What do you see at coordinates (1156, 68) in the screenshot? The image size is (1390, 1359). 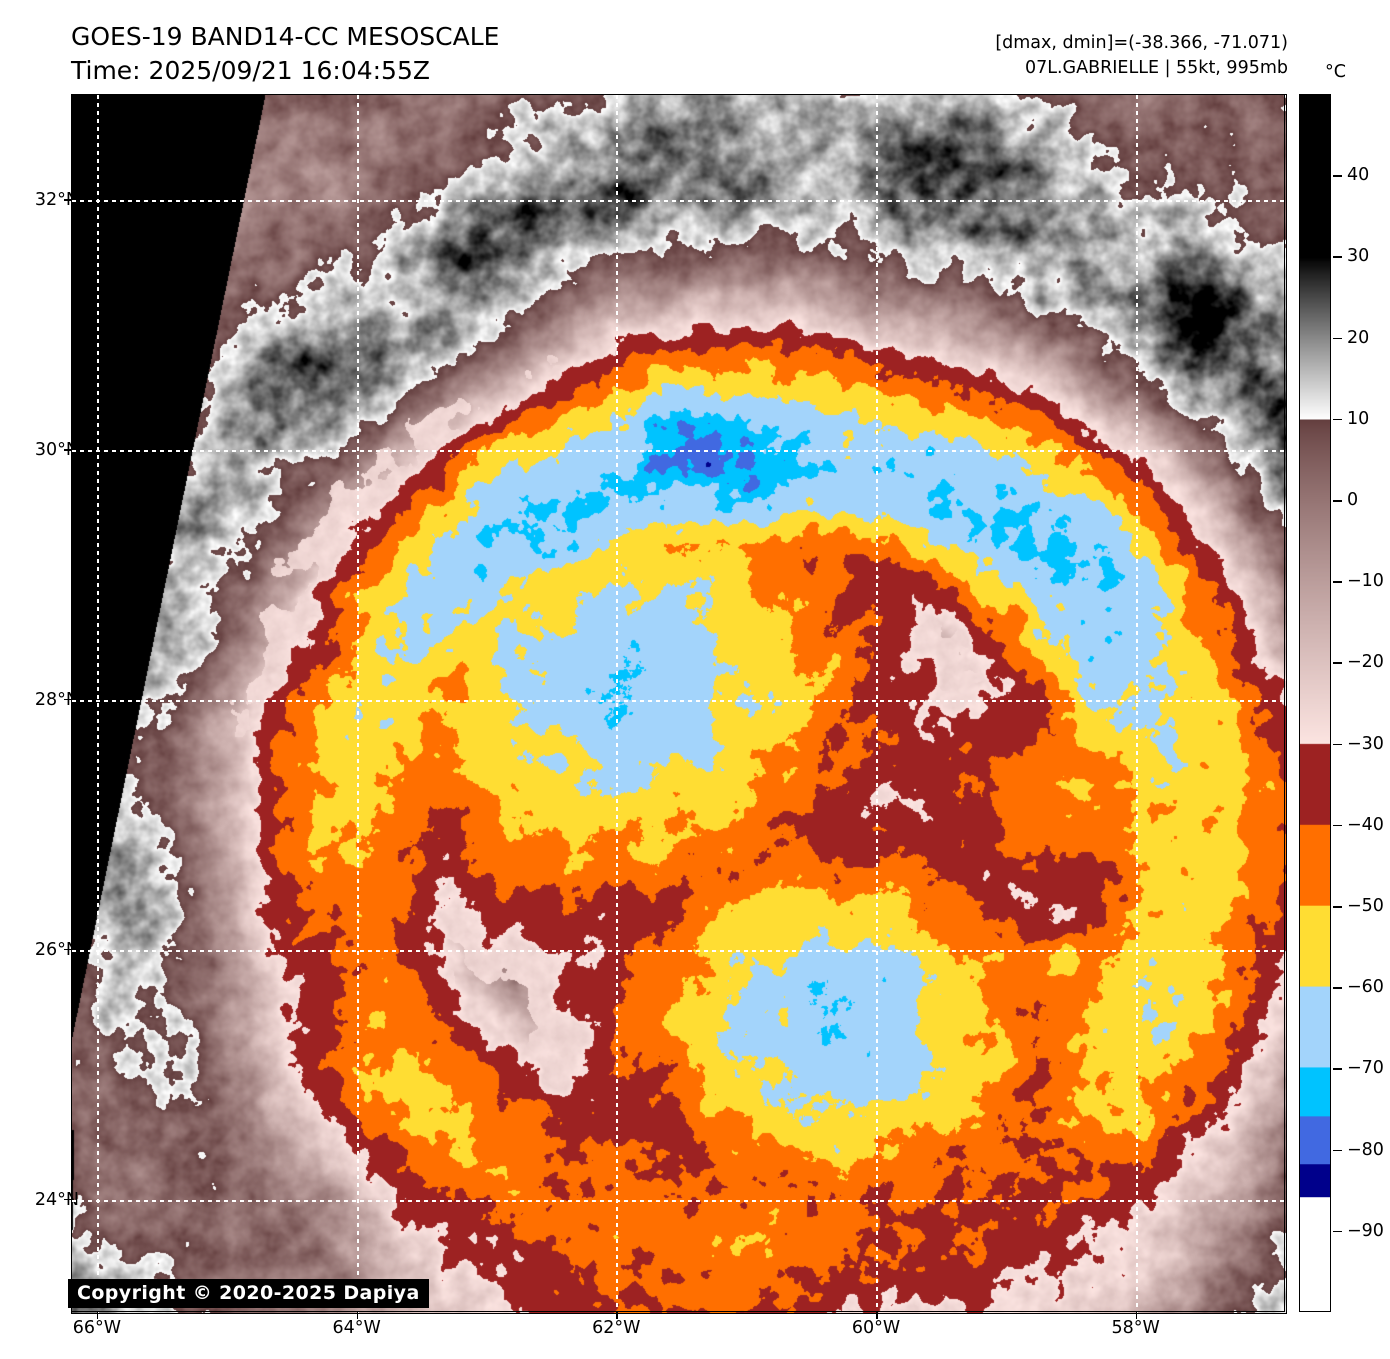 I see `storm-info-label: 07L.GABRIELLE | 55kt, 995mb` at bounding box center [1156, 68].